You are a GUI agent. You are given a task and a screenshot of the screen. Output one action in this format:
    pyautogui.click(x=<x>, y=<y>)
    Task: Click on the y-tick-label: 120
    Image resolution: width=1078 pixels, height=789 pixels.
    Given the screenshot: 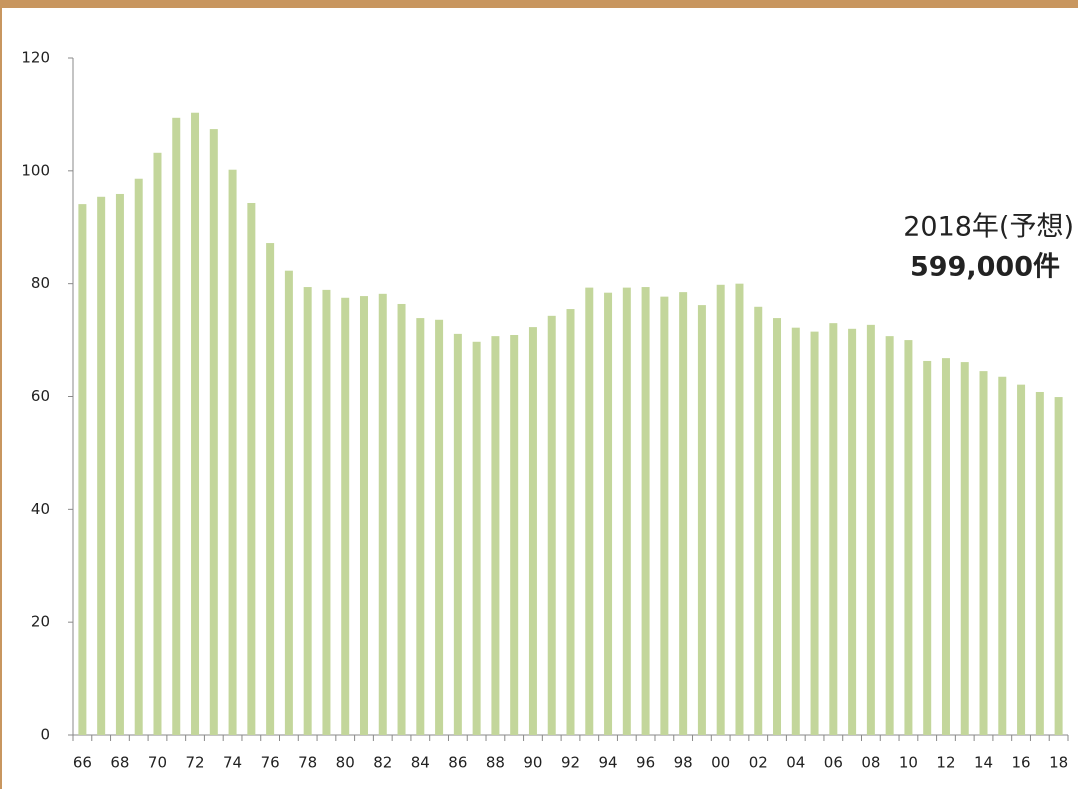 What is the action you would take?
    pyautogui.click(x=35, y=58)
    